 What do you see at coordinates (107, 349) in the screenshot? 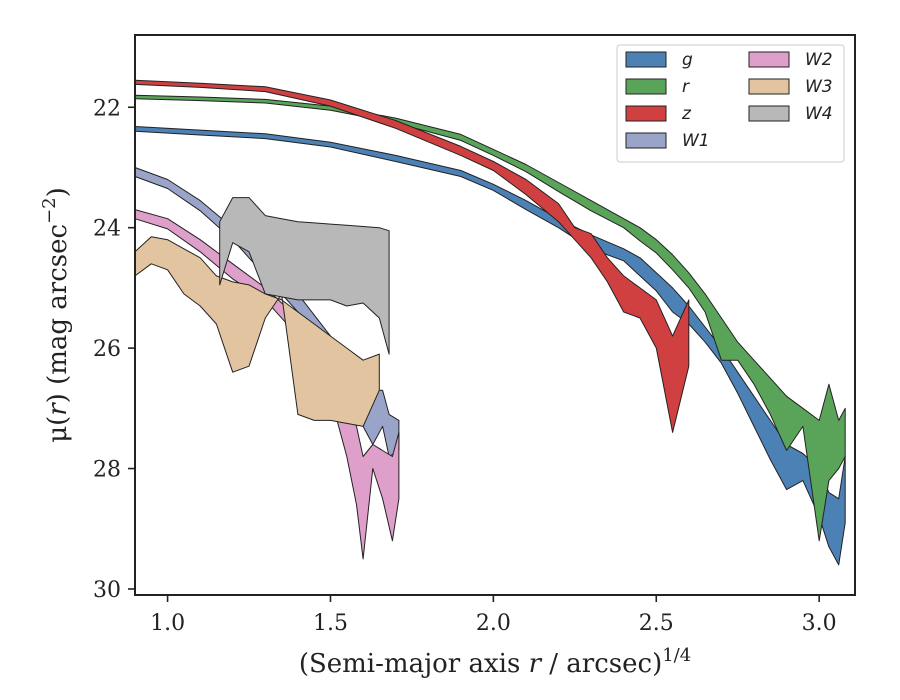
I see `y-tick-label: 26` at bounding box center [107, 349].